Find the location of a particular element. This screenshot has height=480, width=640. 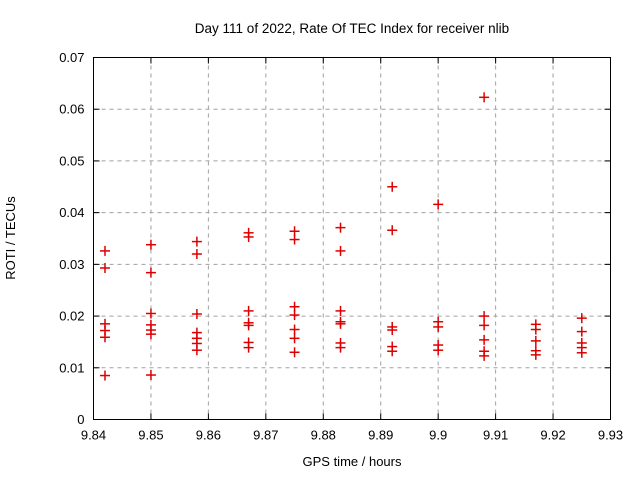

x-tick-label: 9.9 is located at coordinates (438, 435).